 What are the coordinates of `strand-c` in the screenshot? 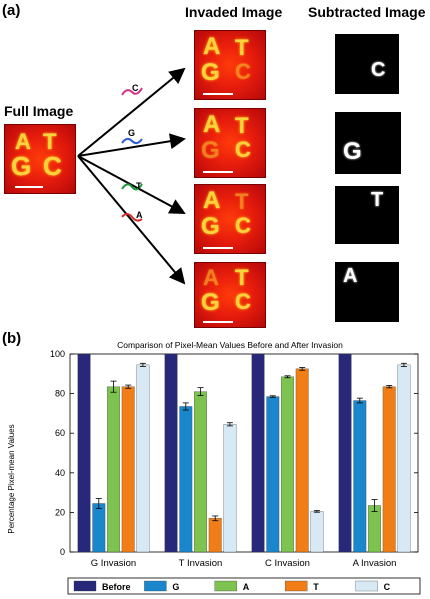 It's located at (132, 91).